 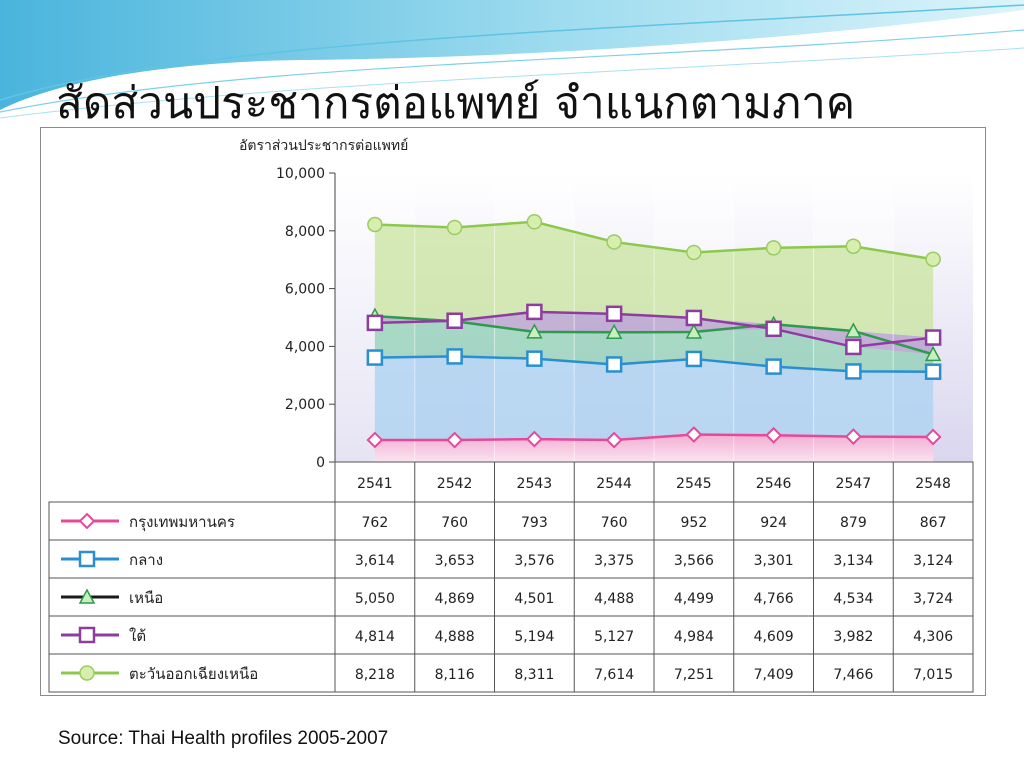 What do you see at coordinates (455, 637) in the screenshot?
I see `data-label: 4,888` at bounding box center [455, 637].